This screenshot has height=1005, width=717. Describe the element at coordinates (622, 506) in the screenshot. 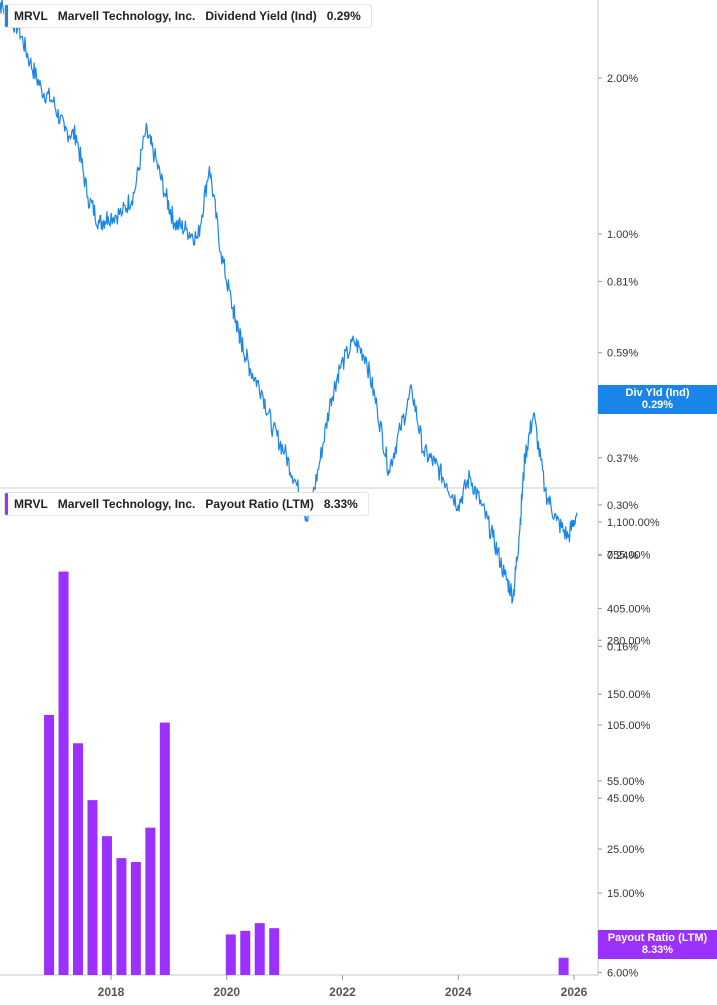

I see `y-tick-label: 0.30%` at that location.